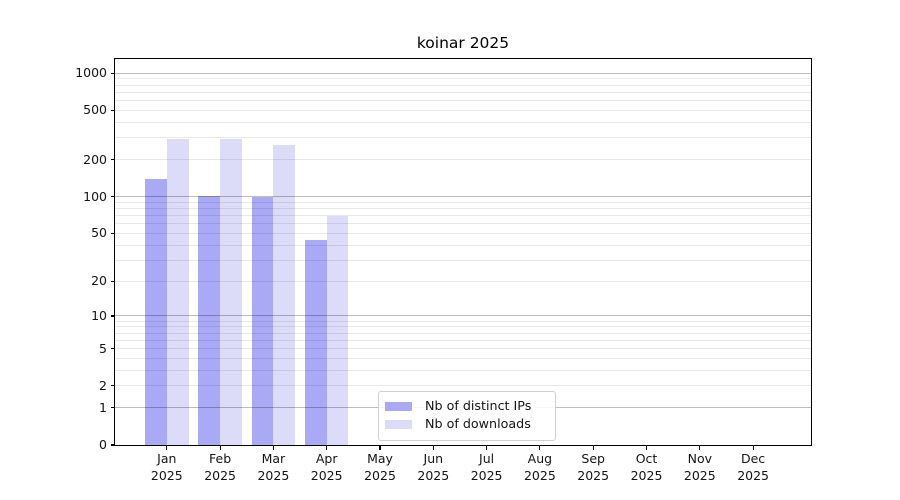 The height and width of the screenshot is (500, 900). I want to click on y-tick-label: 1000, so click(91, 73).